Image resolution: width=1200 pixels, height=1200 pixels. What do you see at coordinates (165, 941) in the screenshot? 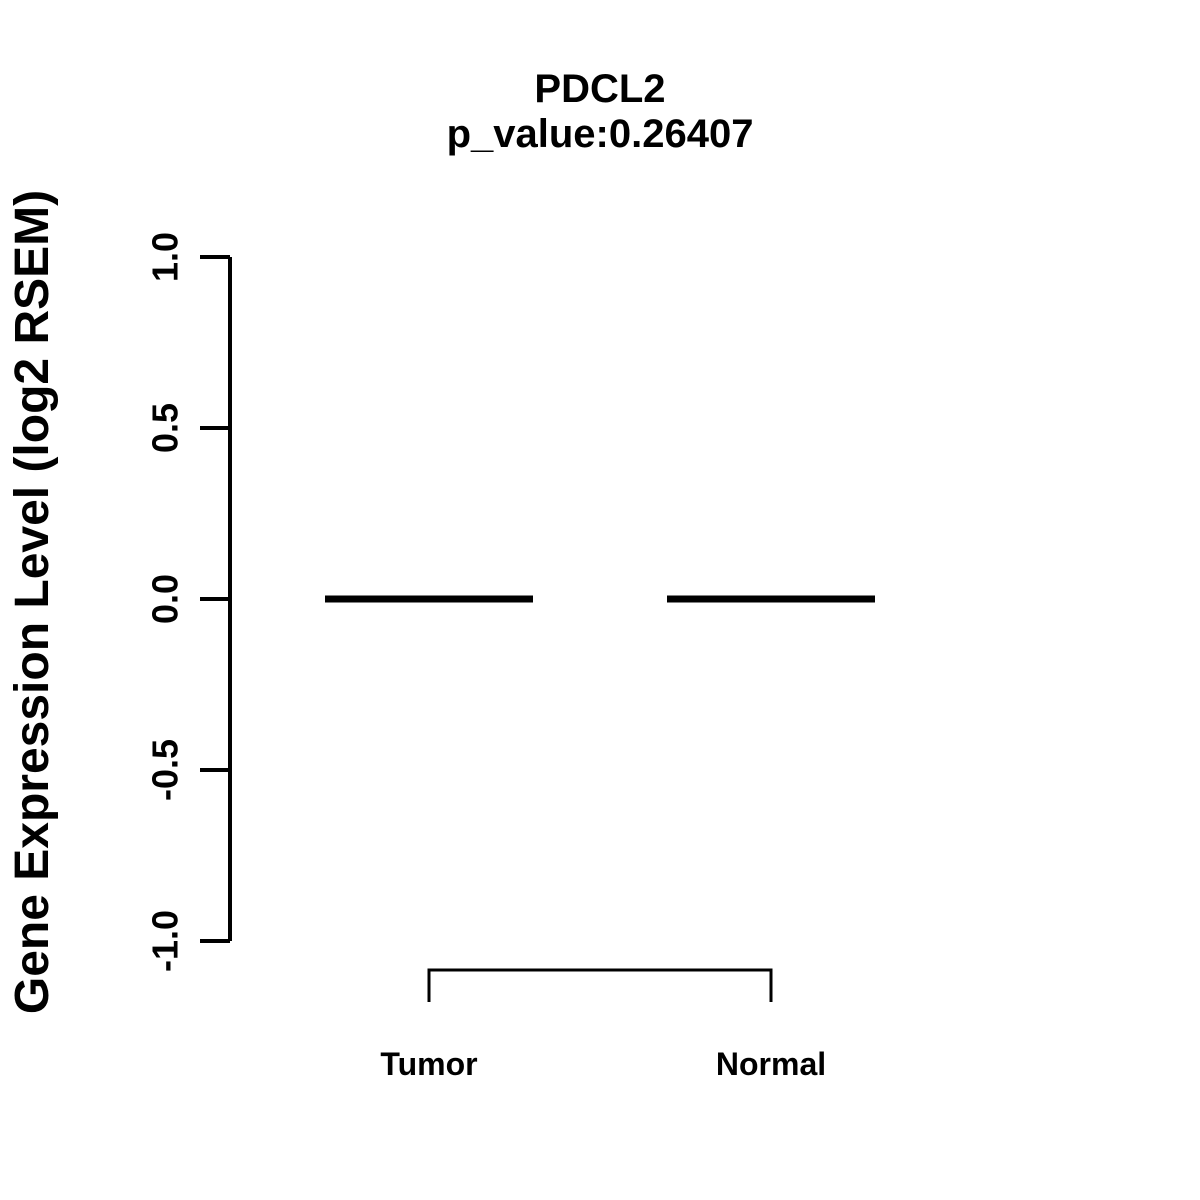
I see `y-tick-label: -1.0` at bounding box center [165, 941].